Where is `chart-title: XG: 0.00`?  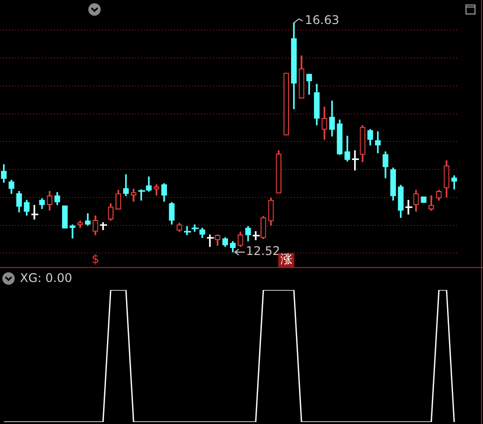
chart-title: XG: 0.00 is located at coordinates (46, 278).